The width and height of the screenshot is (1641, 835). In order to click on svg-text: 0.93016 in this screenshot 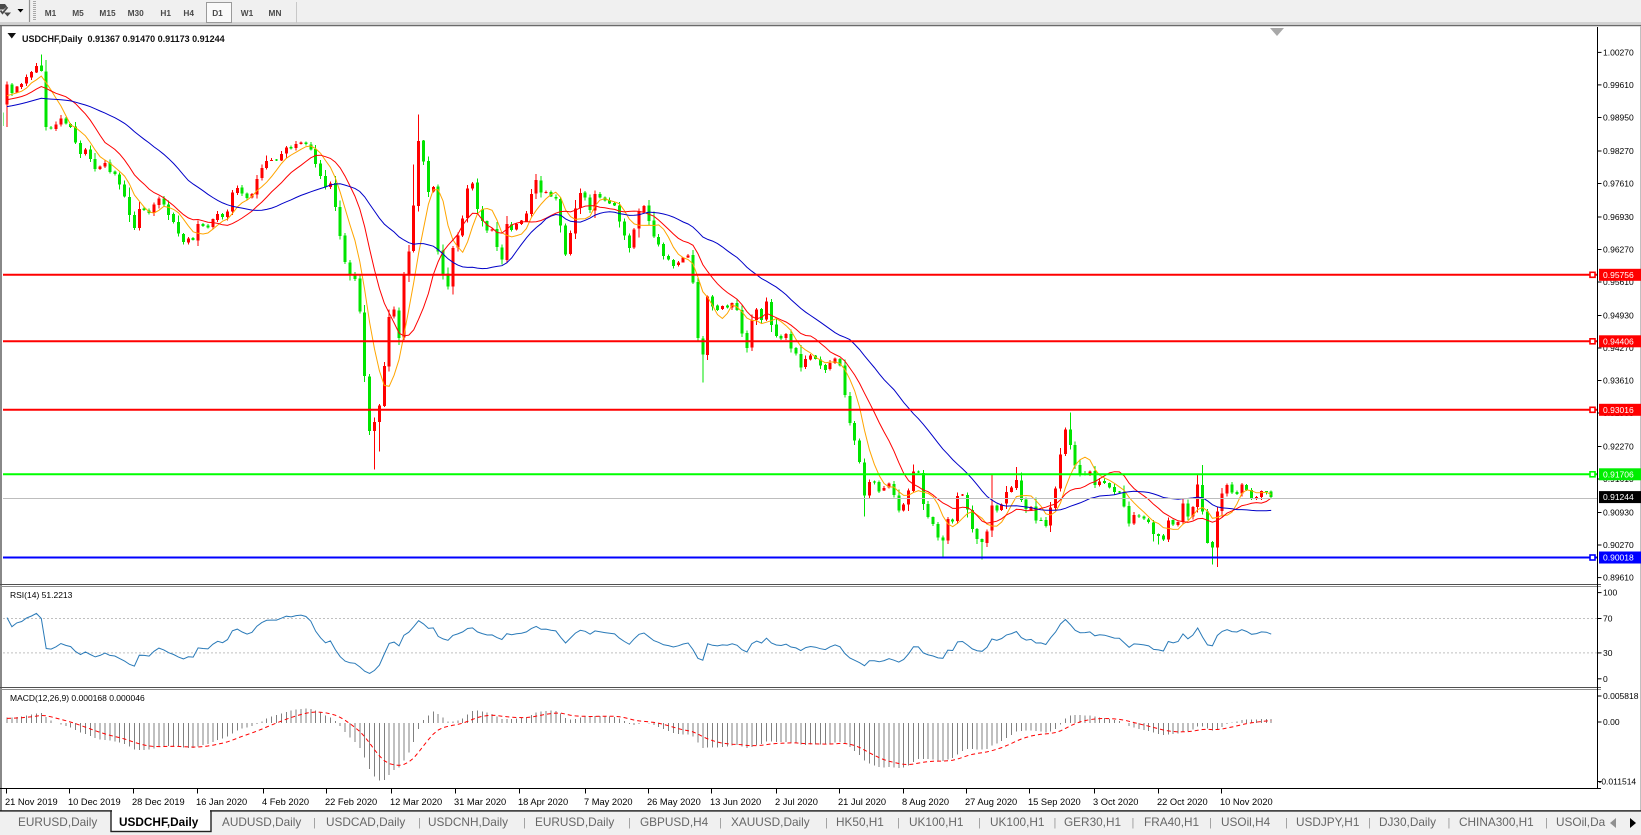, I will do `click(1618, 410)`.